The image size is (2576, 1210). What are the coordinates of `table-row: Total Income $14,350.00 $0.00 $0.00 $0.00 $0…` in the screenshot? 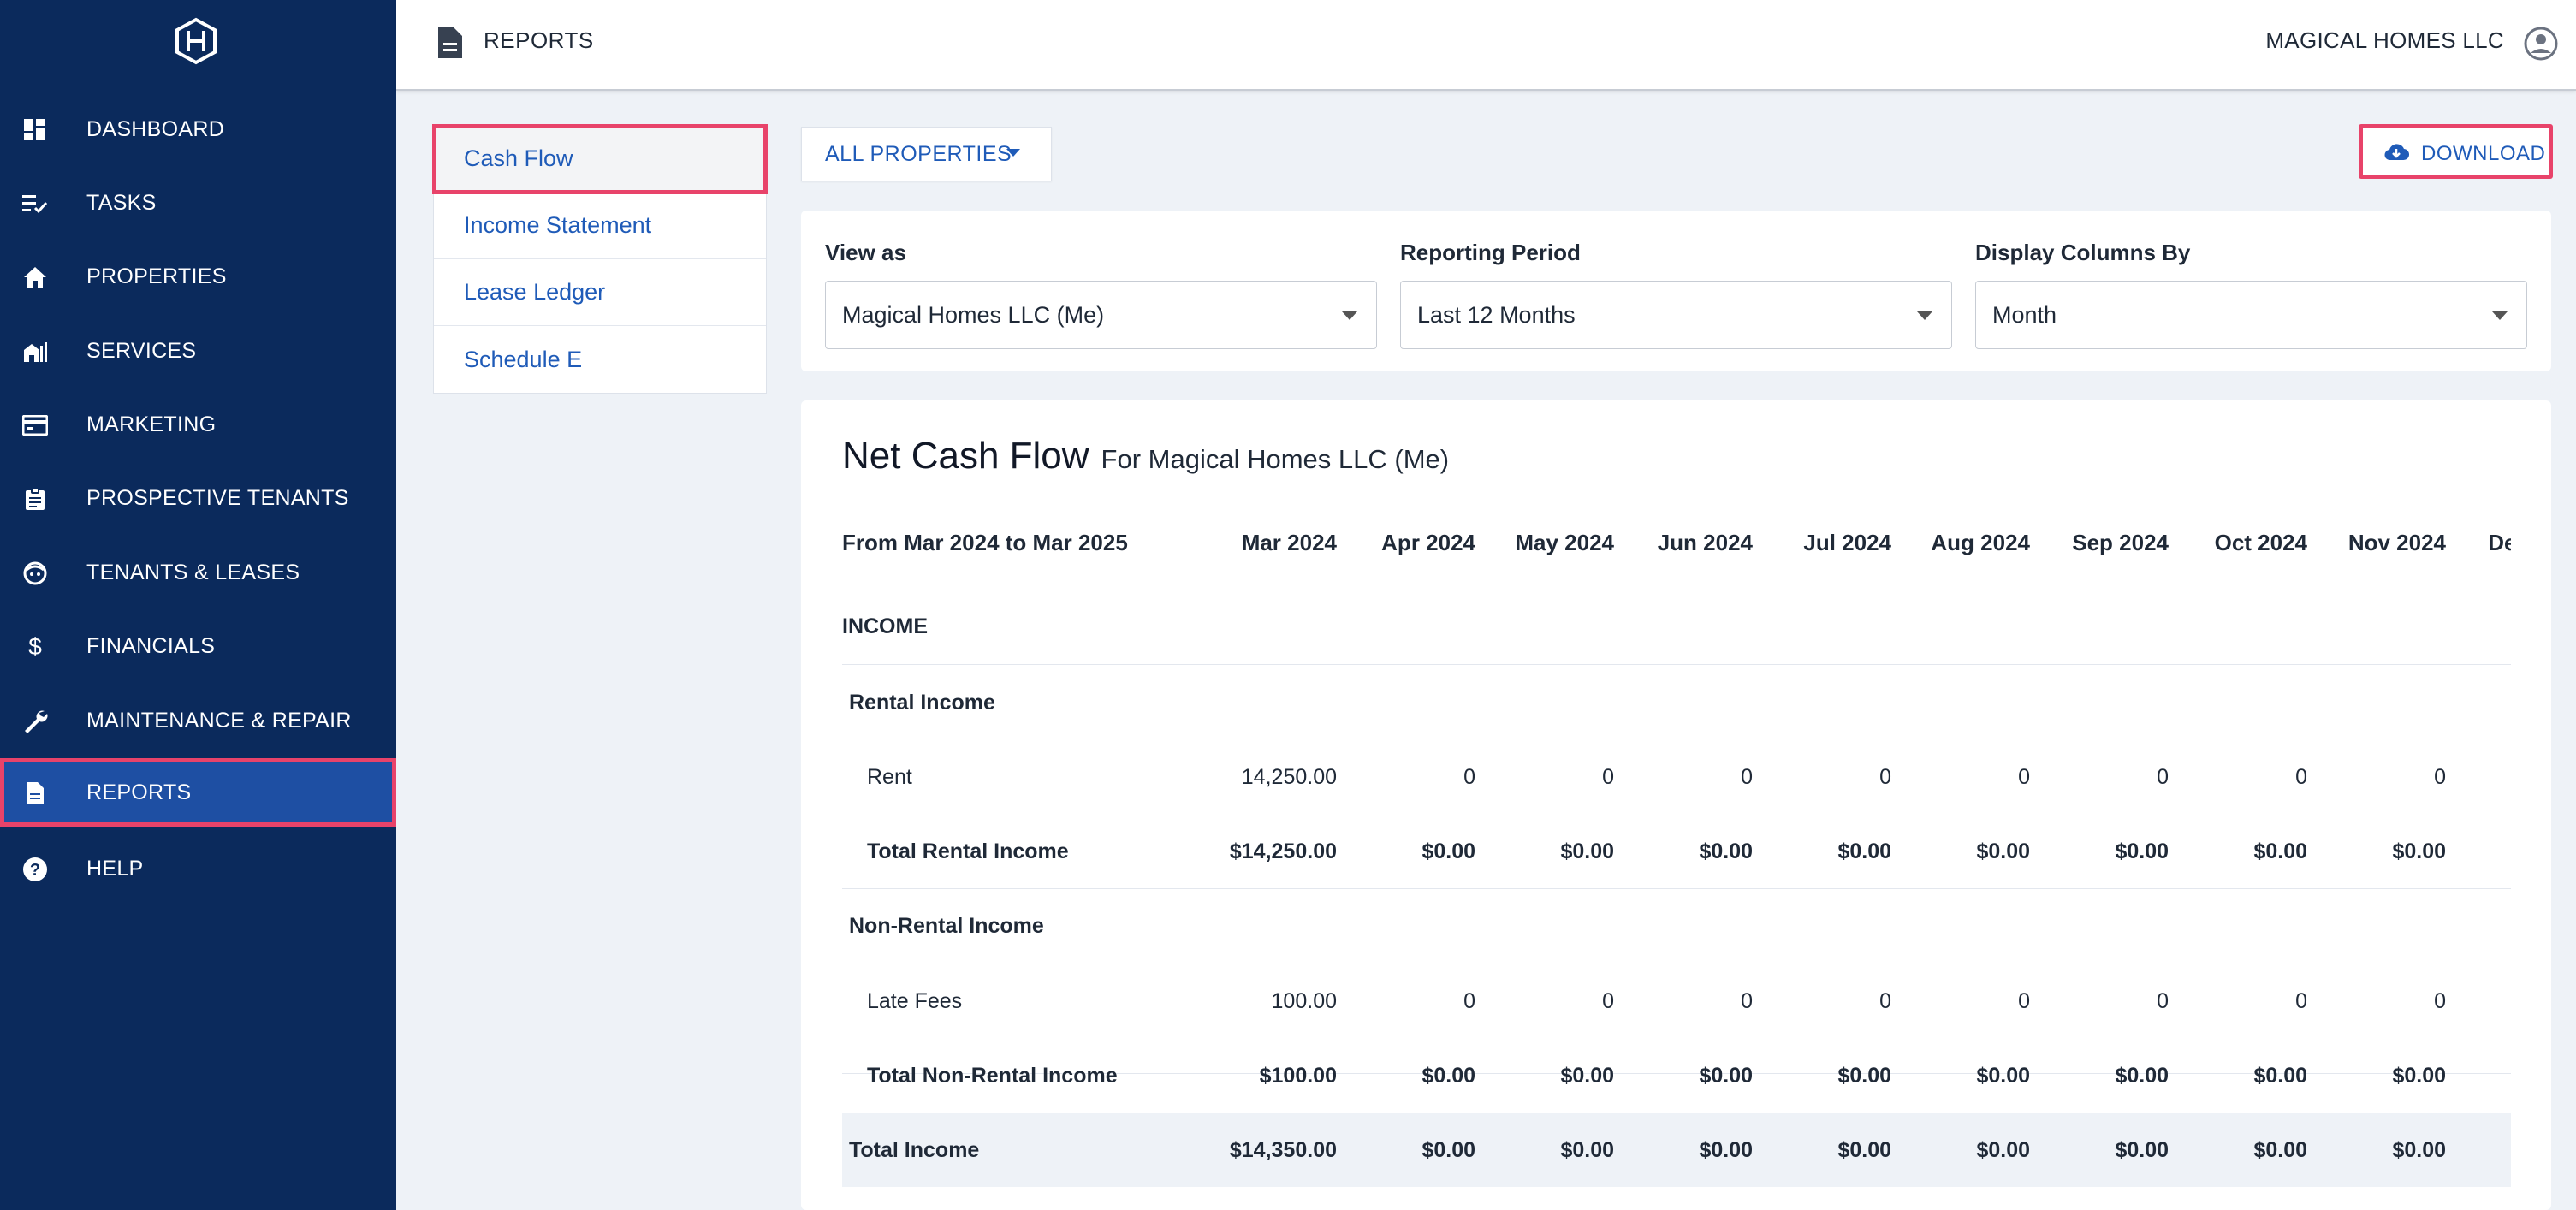 It's located at (1676, 1150).